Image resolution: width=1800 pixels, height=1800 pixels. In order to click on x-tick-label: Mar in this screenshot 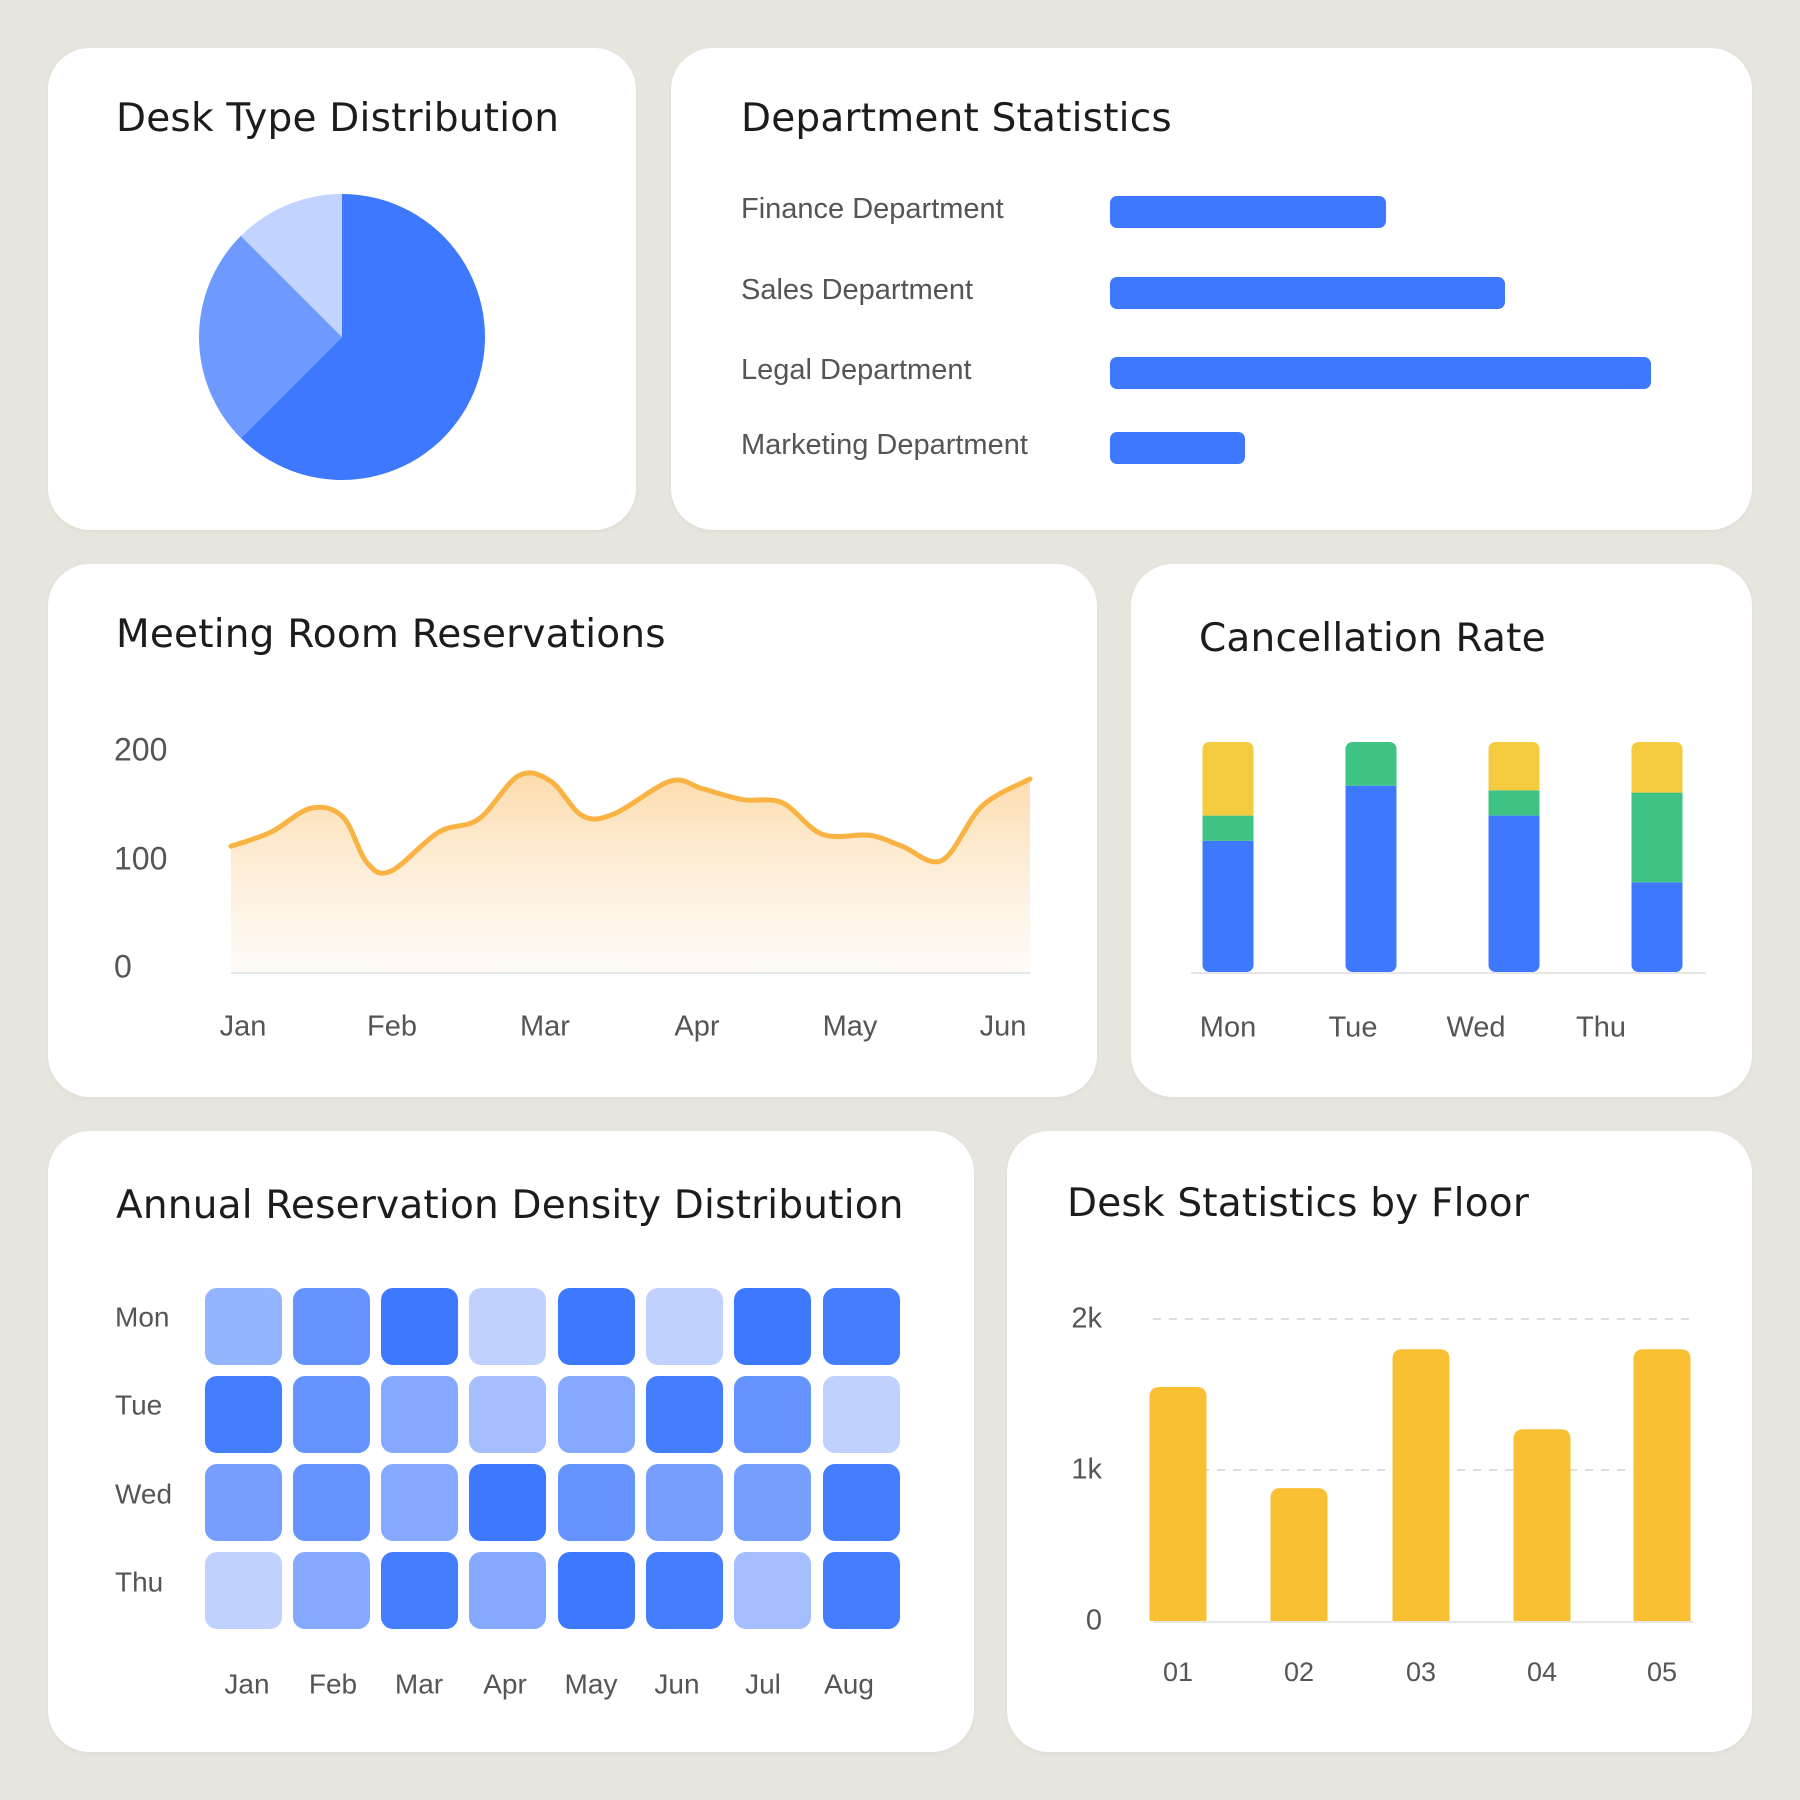, I will do `click(545, 1027)`.